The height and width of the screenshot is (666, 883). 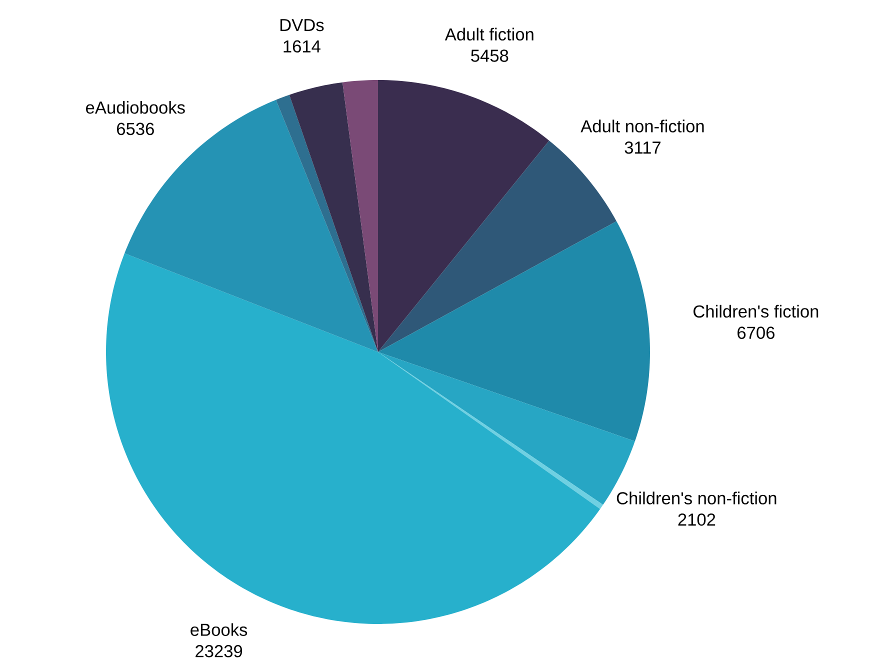 What do you see at coordinates (489, 56) in the screenshot?
I see `data-label: 5458` at bounding box center [489, 56].